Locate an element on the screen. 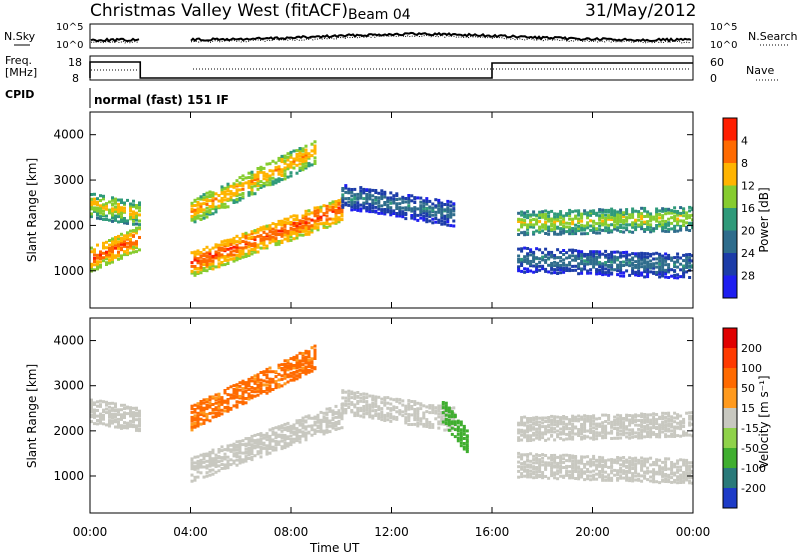 This screenshot has width=800, height=554. colorbar-segment is located at coordinates (730, 498).